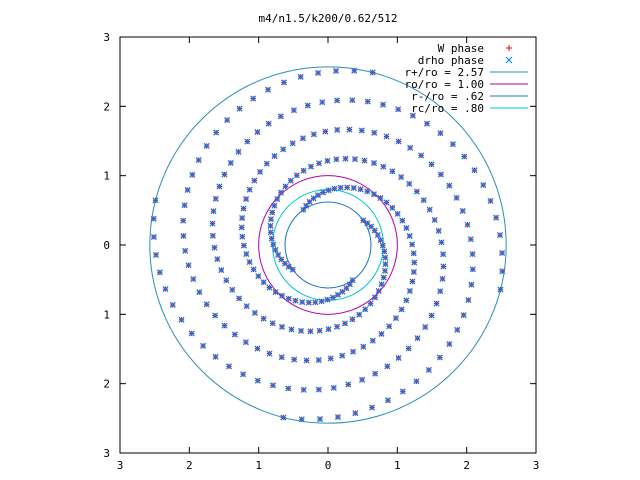 The image size is (640, 480). What do you see at coordinates (189, 465) in the screenshot?
I see `x-tick-label: 2` at bounding box center [189, 465].